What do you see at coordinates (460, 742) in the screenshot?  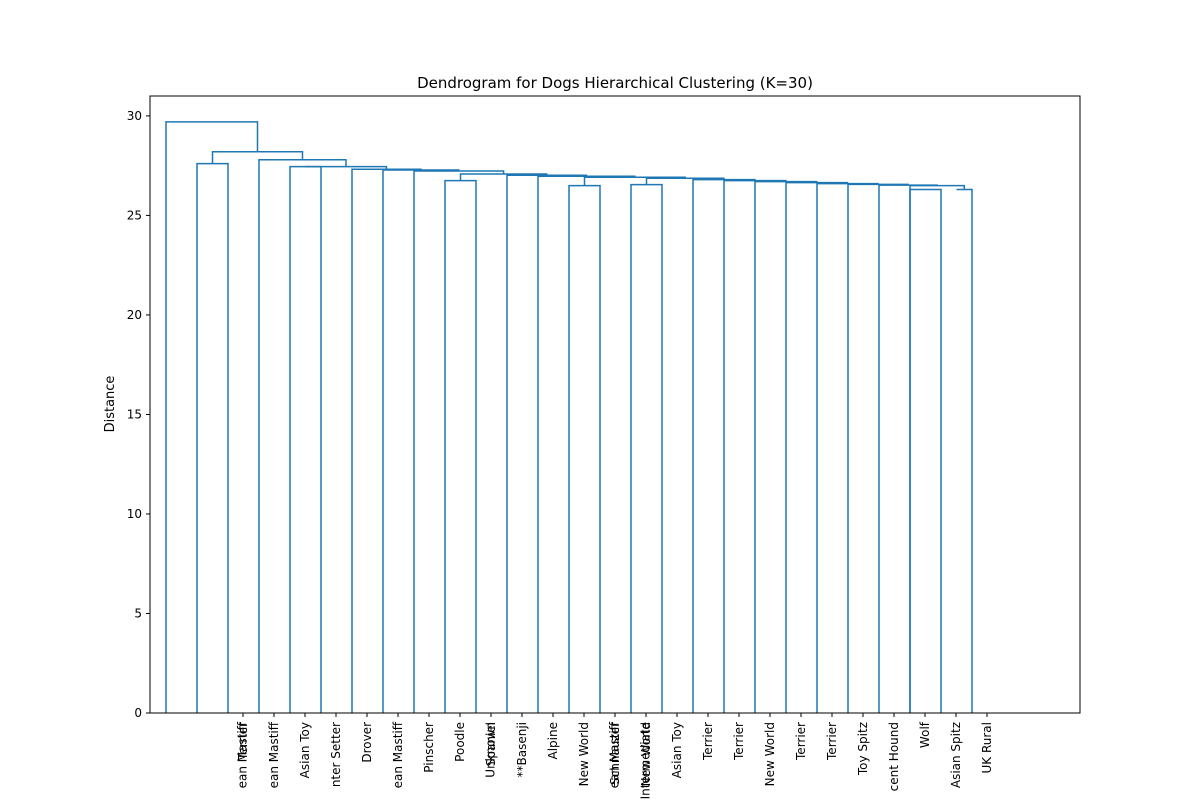 I see `leaf-label-8: Poodle` at bounding box center [460, 742].